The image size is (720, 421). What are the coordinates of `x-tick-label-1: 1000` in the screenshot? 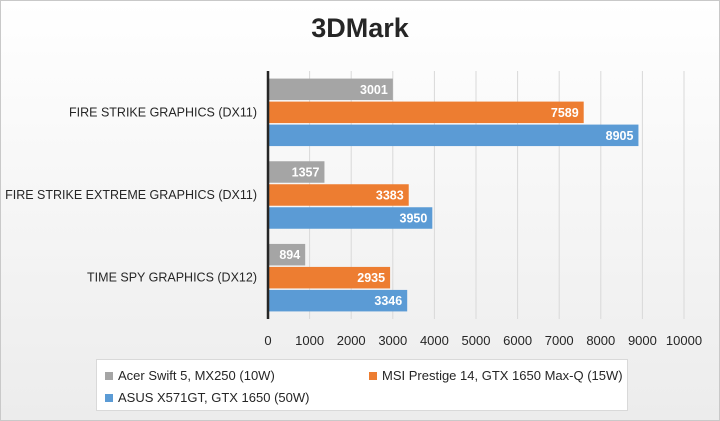 It's located at (309, 340).